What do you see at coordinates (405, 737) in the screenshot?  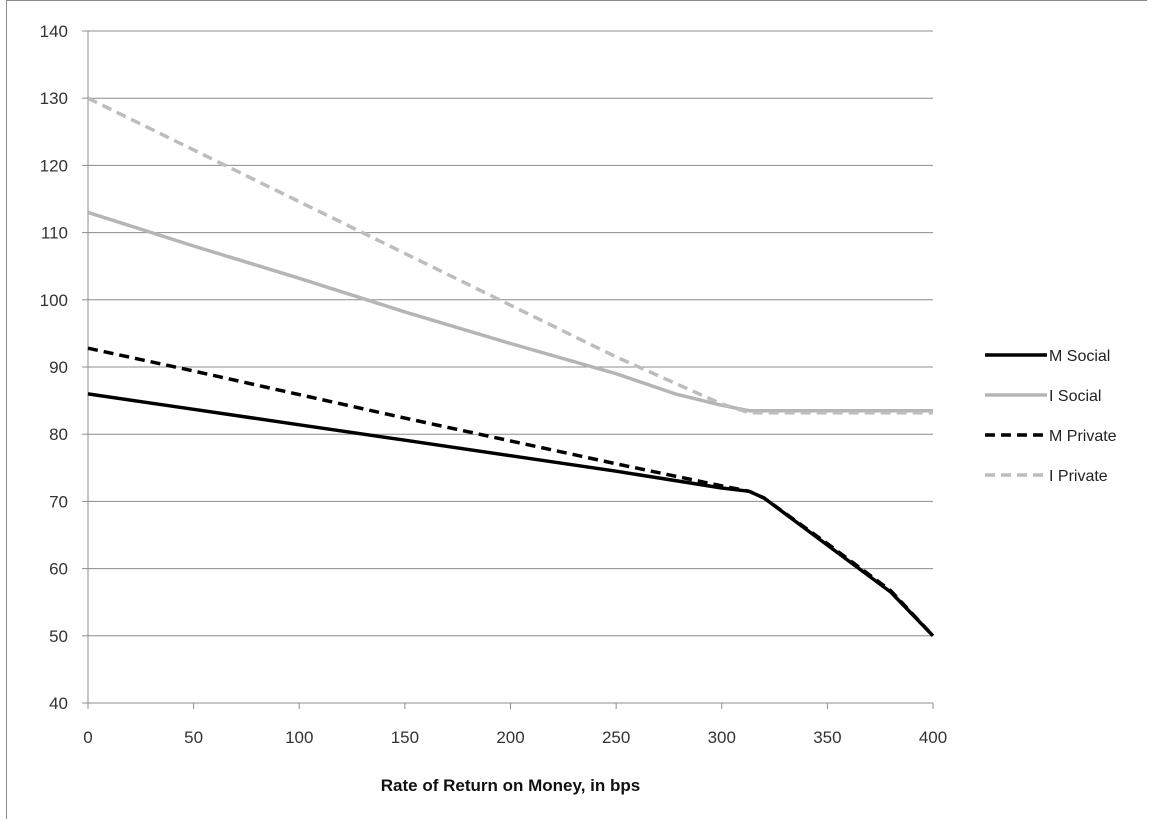 I see `x-tick-label: 150` at bounding box center [405, 737].